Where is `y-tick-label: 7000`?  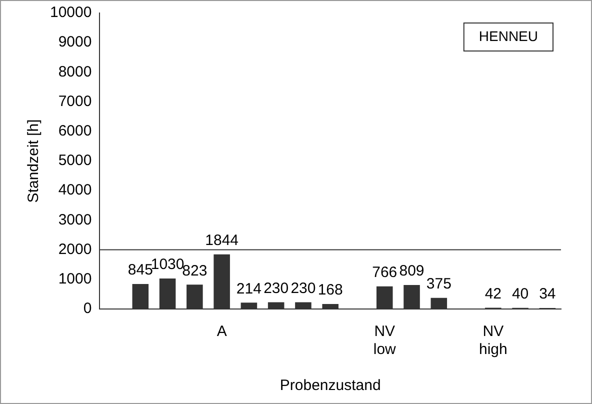 y-tick-label: 7000 is located at coordinates (75, 101).